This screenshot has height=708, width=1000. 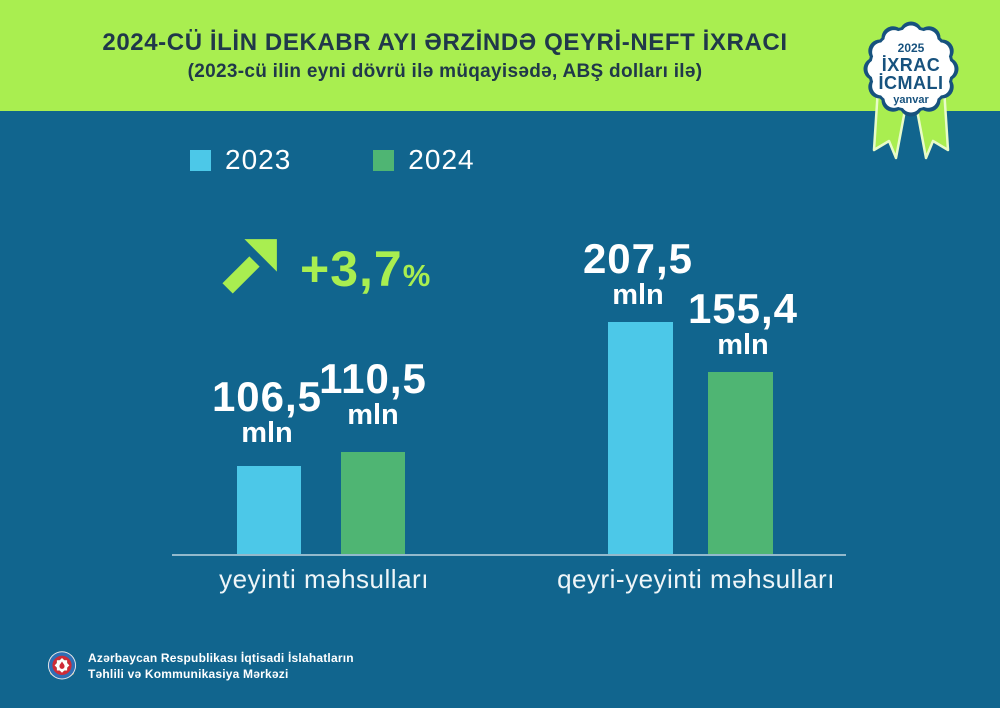 What do you see at coordinates (640, 438) in the screenshot?
I see `bar-nonfood-2023` at bounding box center [640, 438].